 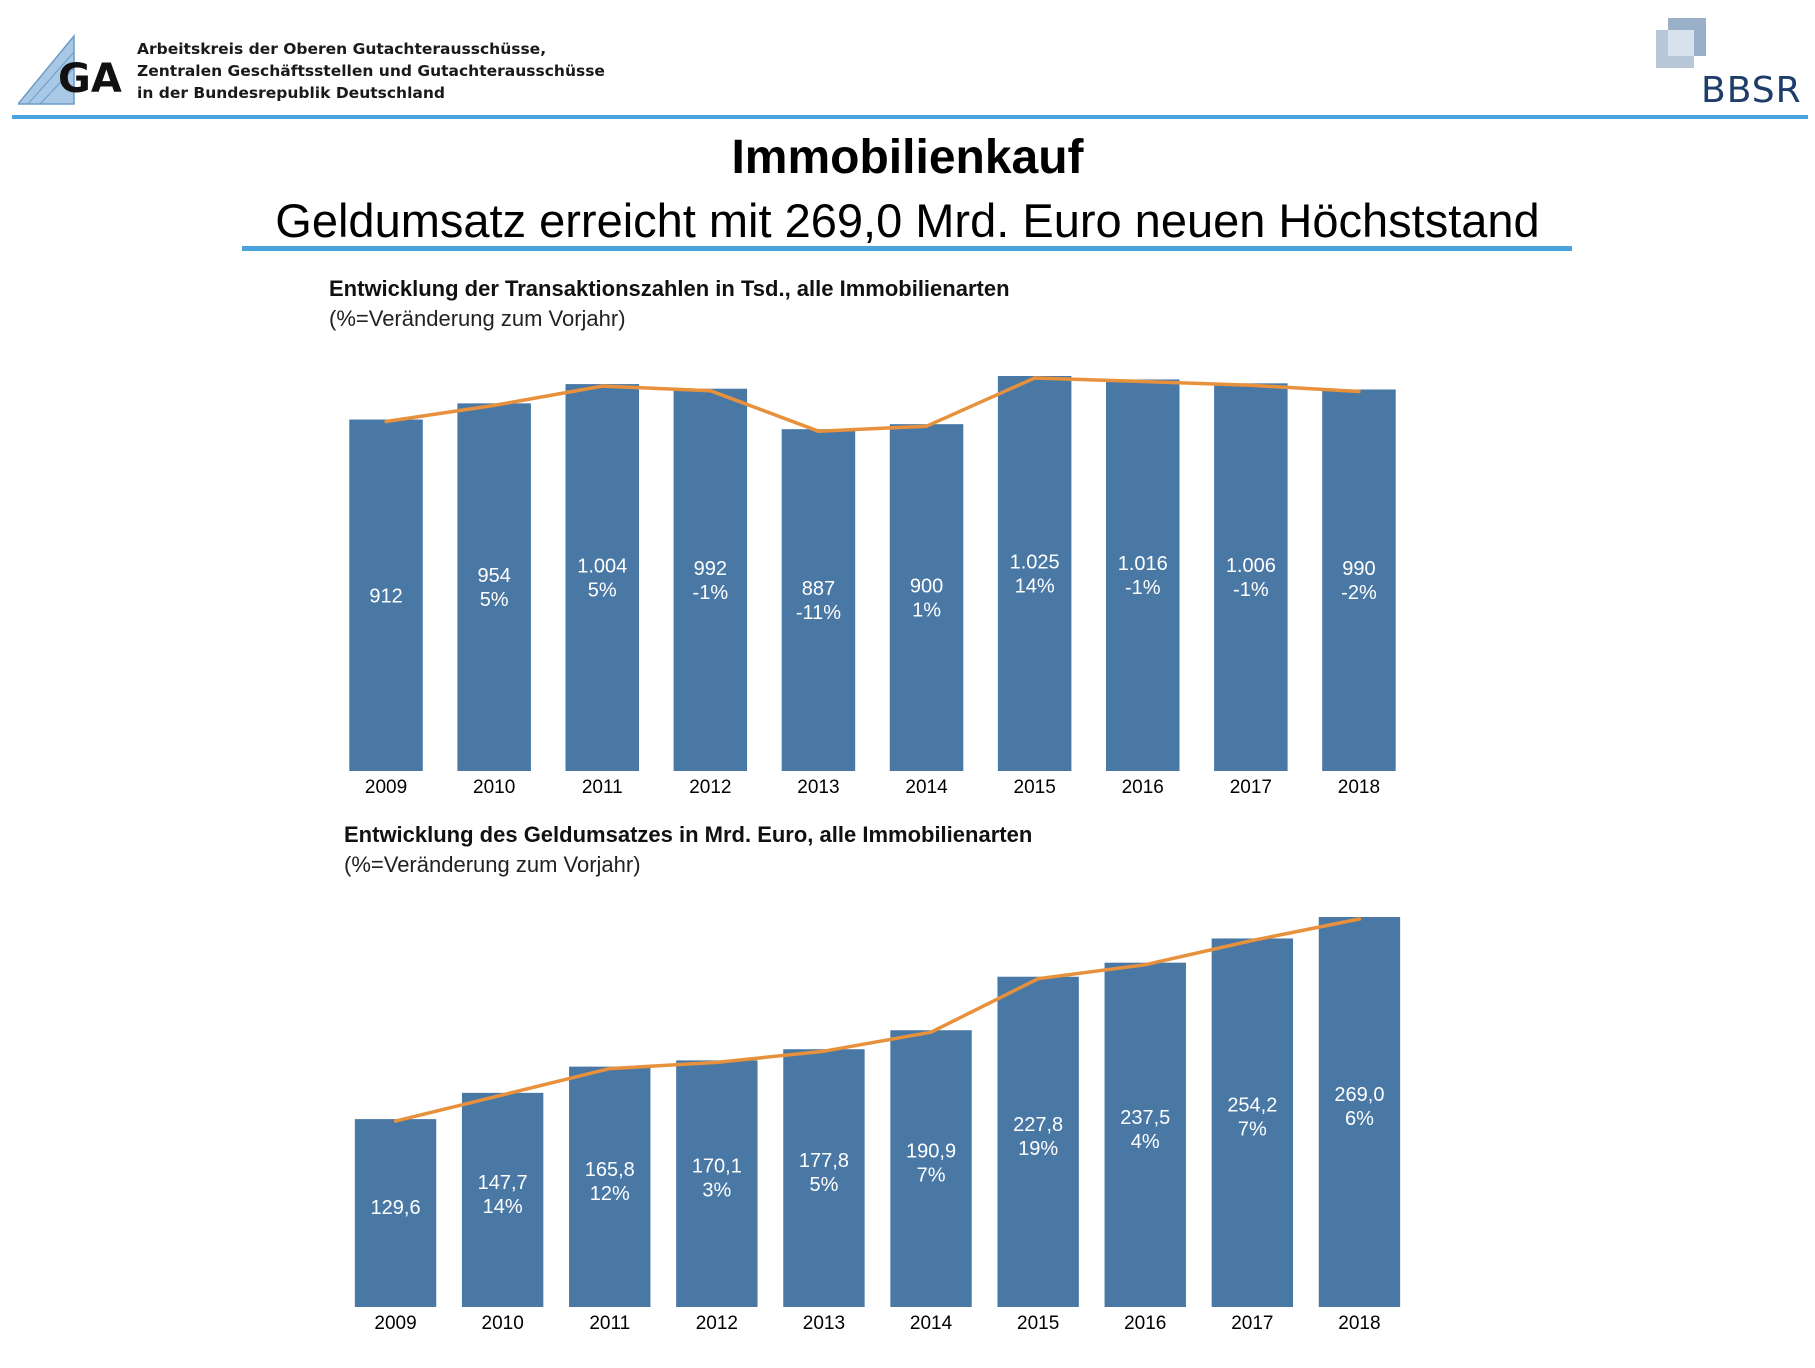 What do you see at coordinates (602, 591) in the screenshot?
I see `change-label-2011: 5%` at bounding box center [602, 591].